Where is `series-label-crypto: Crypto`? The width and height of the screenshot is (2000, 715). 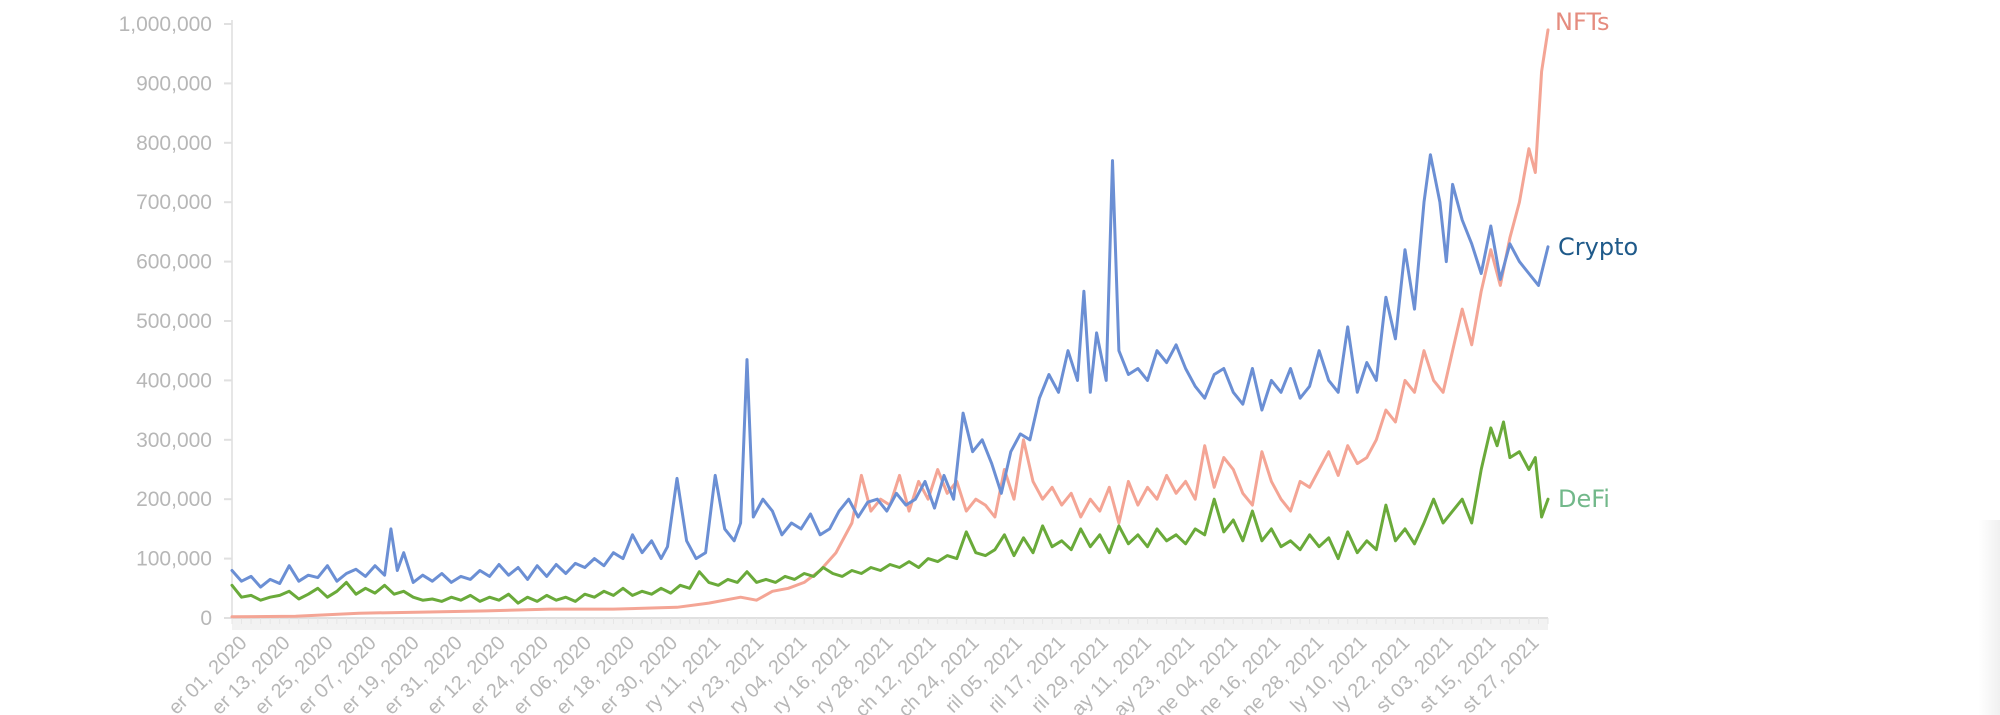
series-label-crypto: Crypto is located at coordinates (1598, 247).